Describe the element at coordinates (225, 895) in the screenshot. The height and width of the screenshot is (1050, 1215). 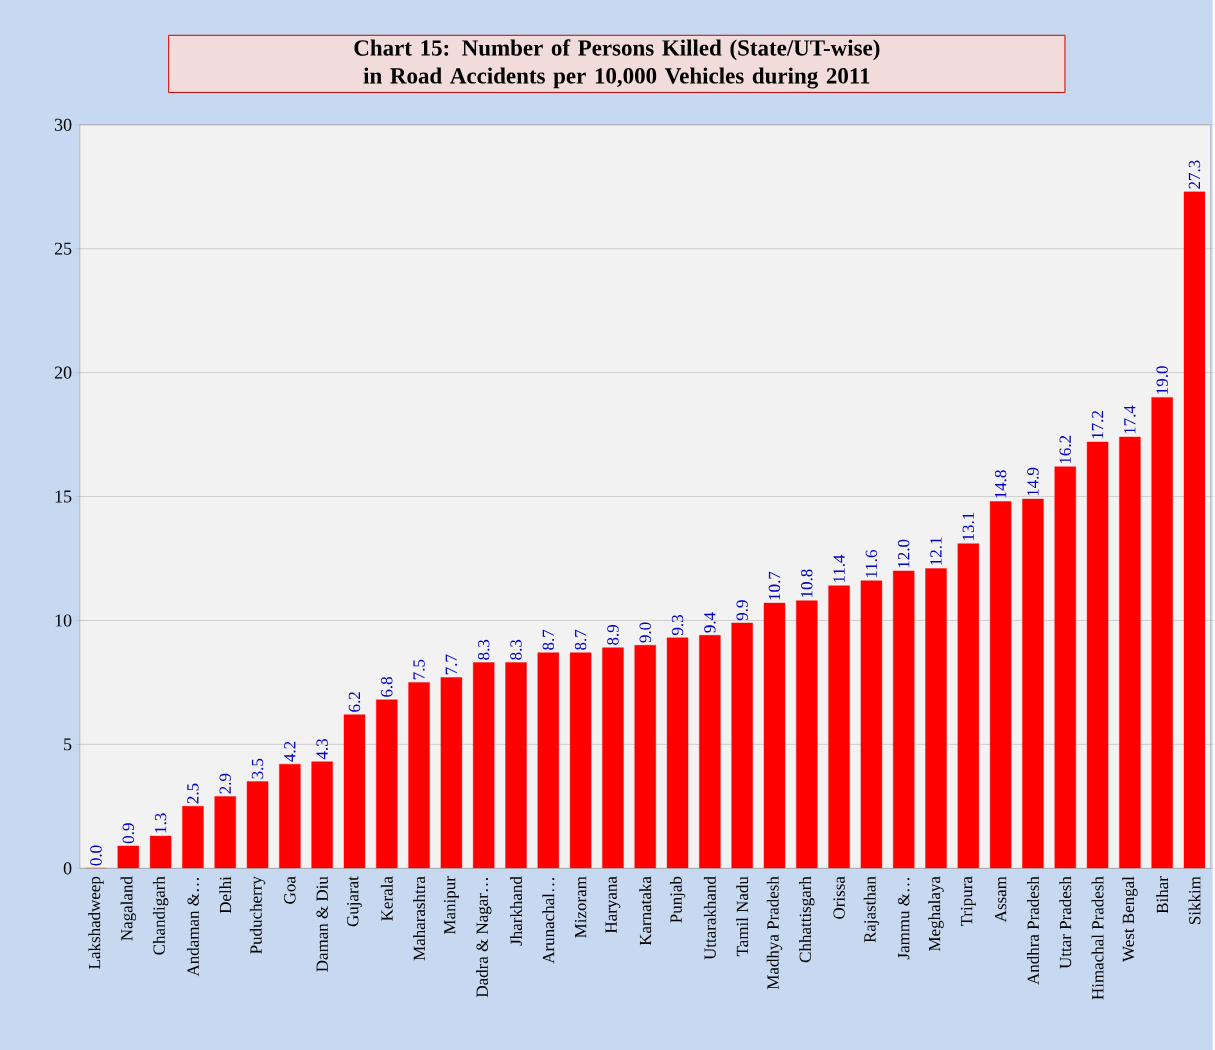
I see `x-tick-label: Delhi` at that location.